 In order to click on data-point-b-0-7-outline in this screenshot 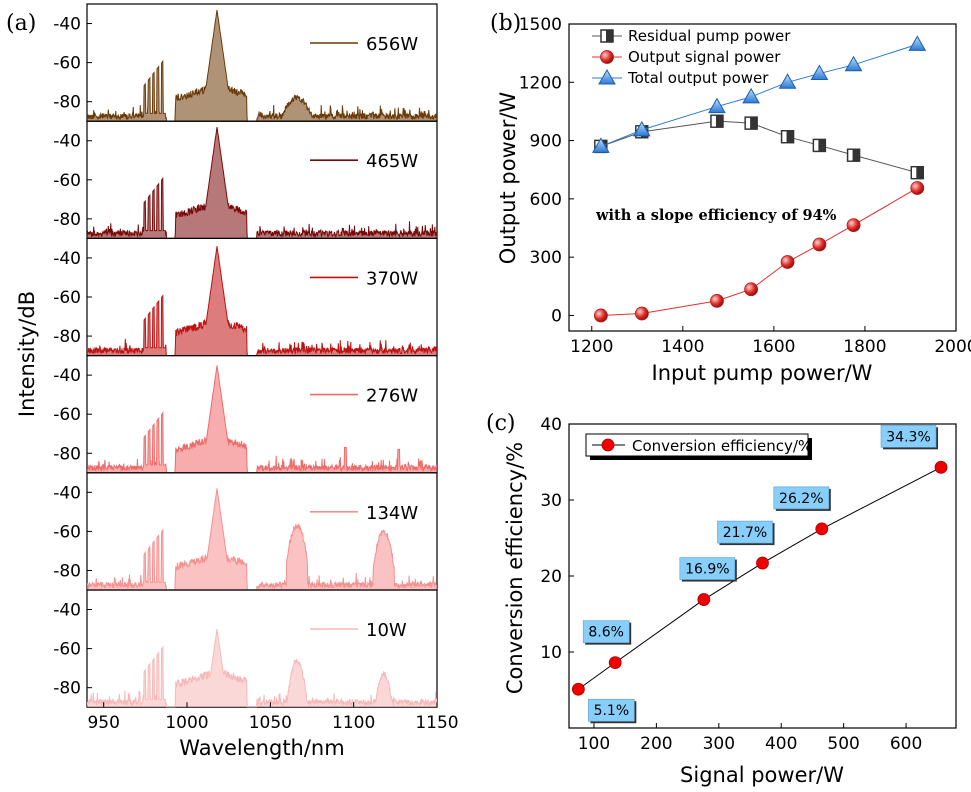, I will do `click(917, 172)`.